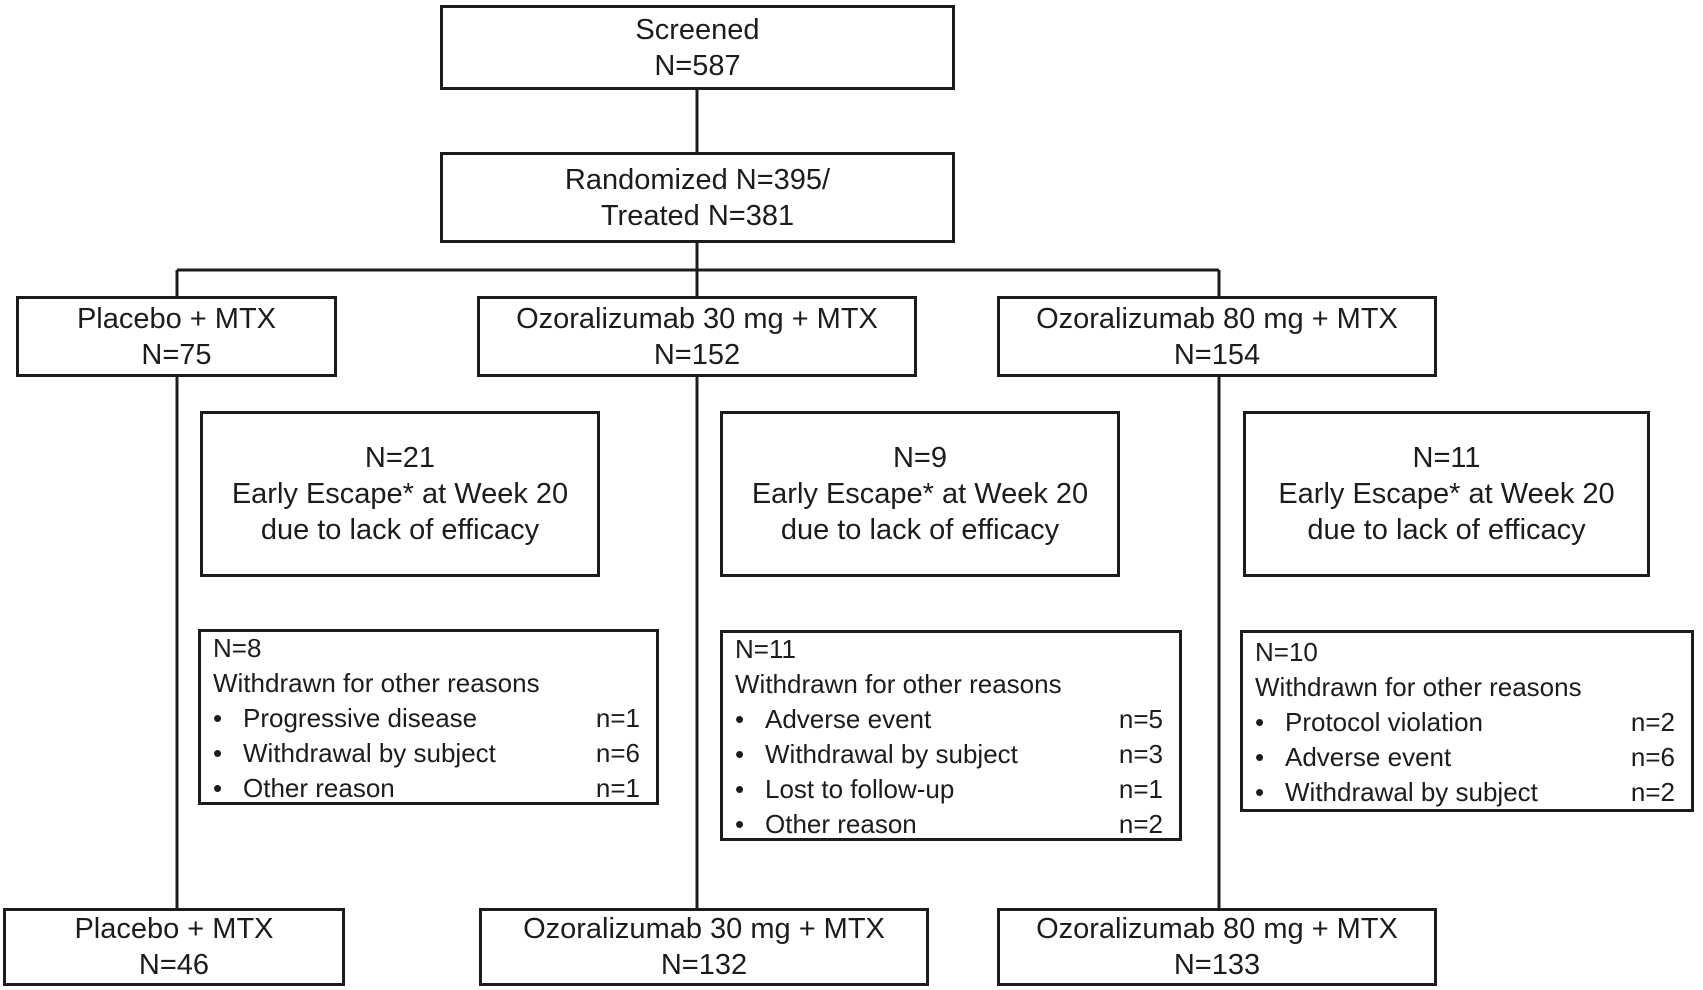 This screenshot has height=990, width=1703. I want to click on early-escape-n: N=21, so click(400, 458).